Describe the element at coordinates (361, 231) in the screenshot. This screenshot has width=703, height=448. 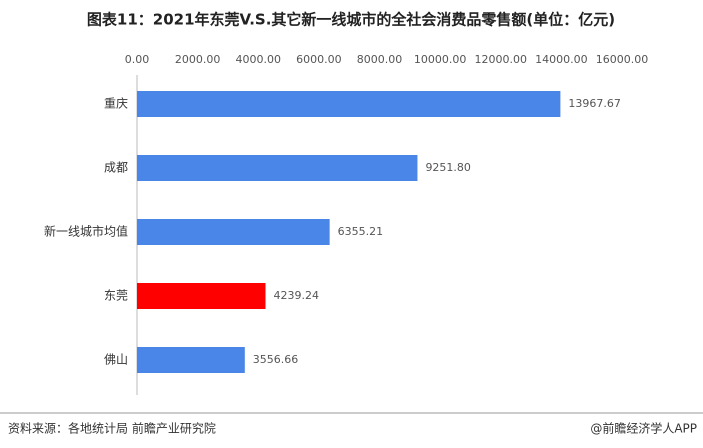
I see `value-label: 6355.21` at that location.